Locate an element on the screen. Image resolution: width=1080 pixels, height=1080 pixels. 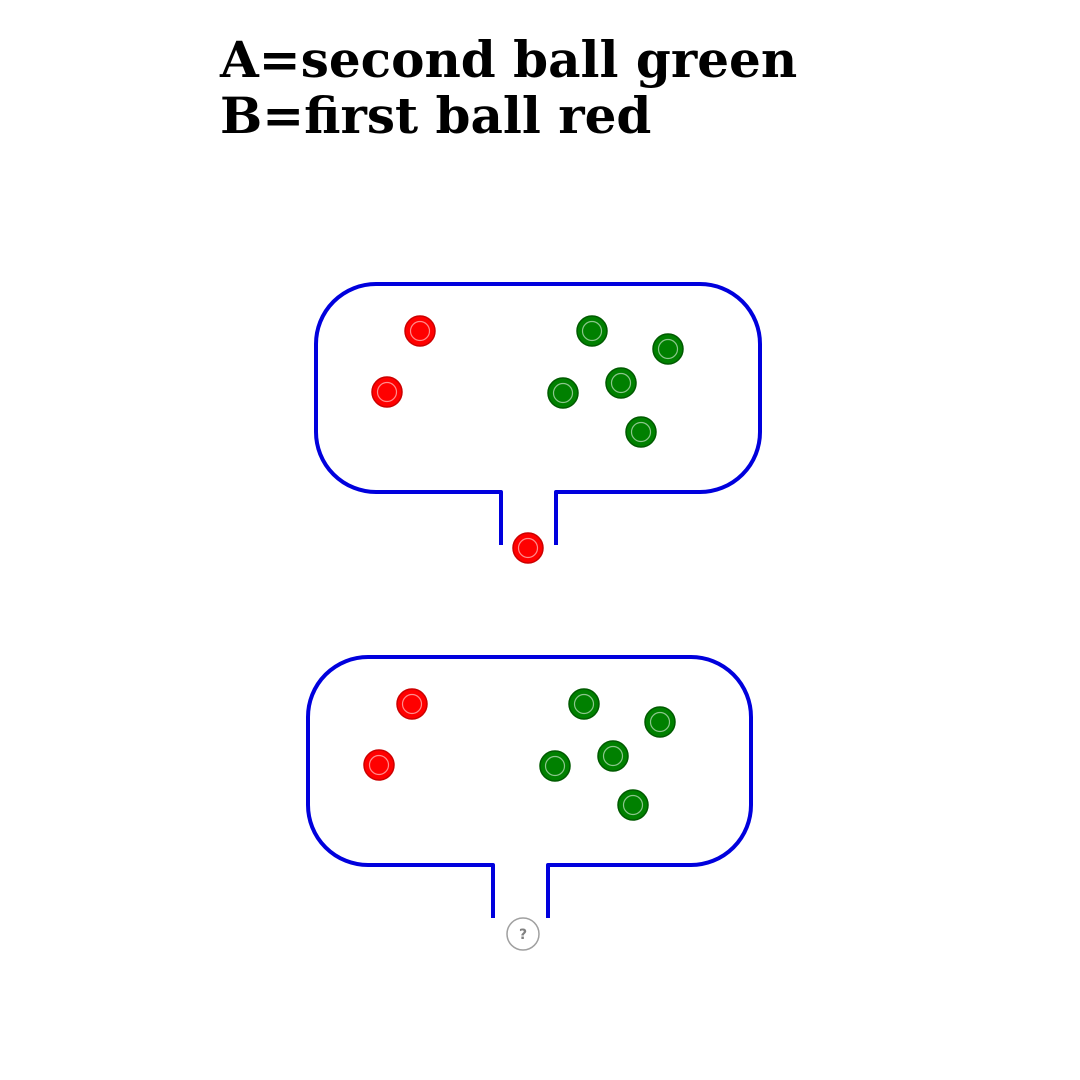
event-a-label: A=second ball green is located at coordinates (509, 59).